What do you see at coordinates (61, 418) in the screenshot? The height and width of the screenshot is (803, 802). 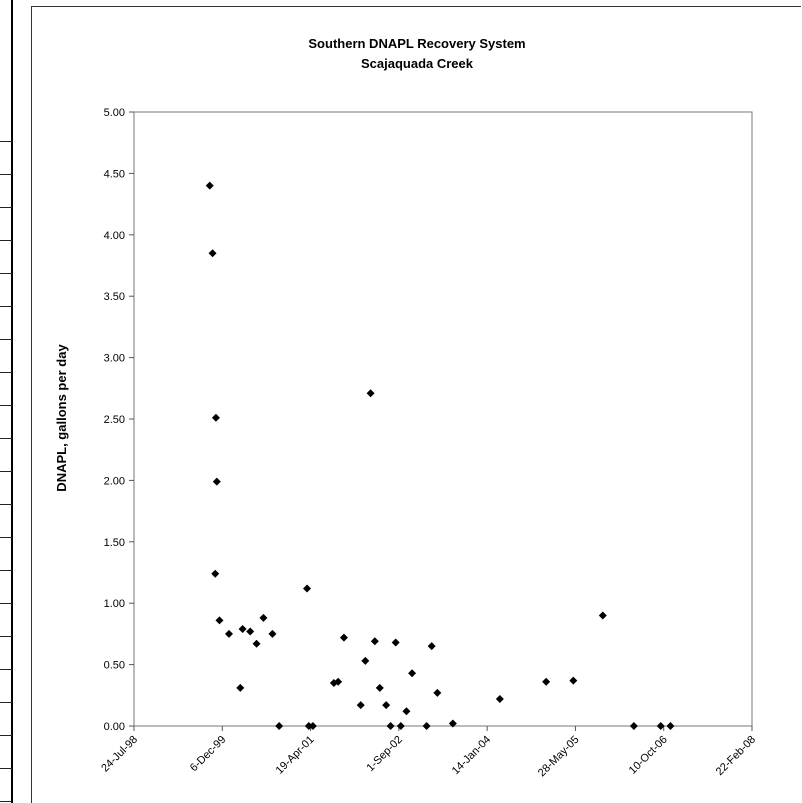 I see `y-axis-label: DNAPL, gallons per day` at bounding box center [61, 418].